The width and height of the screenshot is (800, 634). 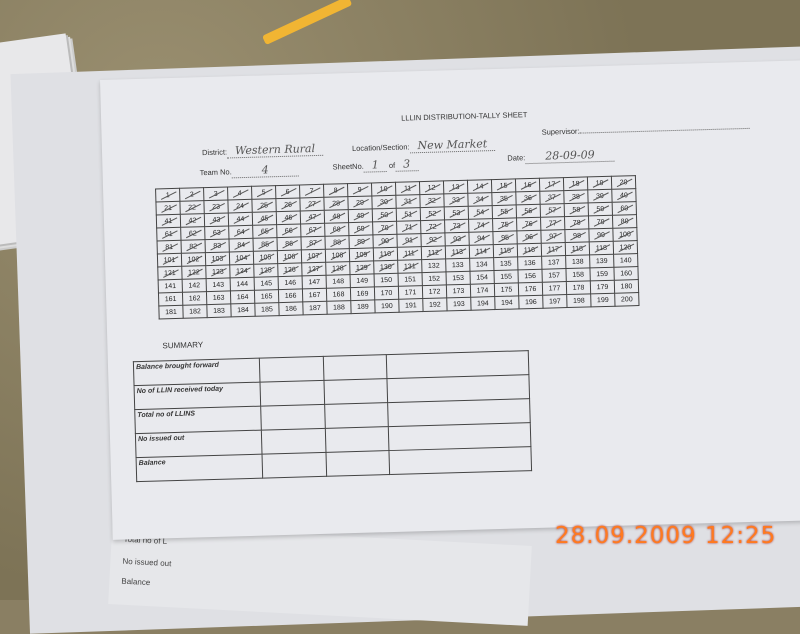 I want to click on date-field: Date: 28-09-09, so click(x=561, y=156).